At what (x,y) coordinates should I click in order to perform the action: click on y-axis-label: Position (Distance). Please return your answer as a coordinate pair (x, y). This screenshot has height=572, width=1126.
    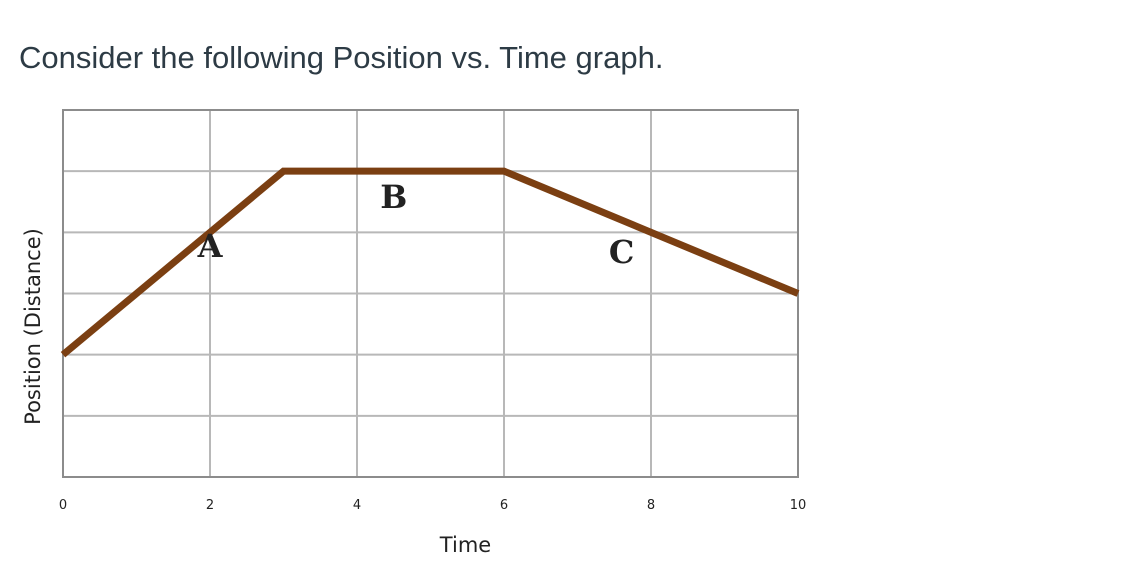
    Looking at the image, I should click on (33, 326).